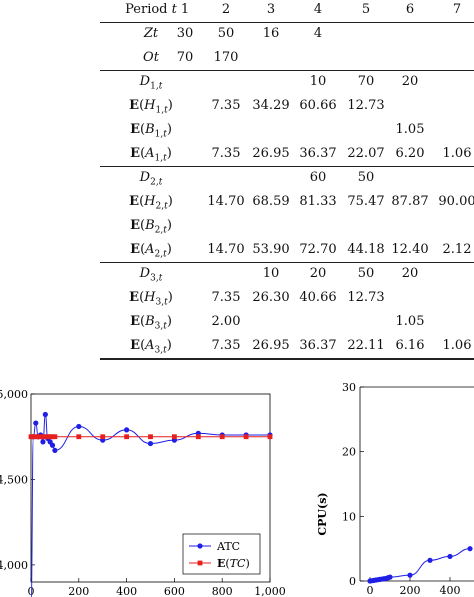 Image resolution: width=474 pixels, height=597 pixels. Describe the element at coordinates (410, 201) in the screenshot. I see `table-cell: 87.87` at that location.